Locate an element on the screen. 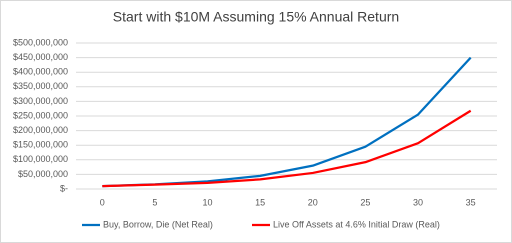 The image size is (512, 243). x-tick-label: 15 is located at coordinates (260, 202).